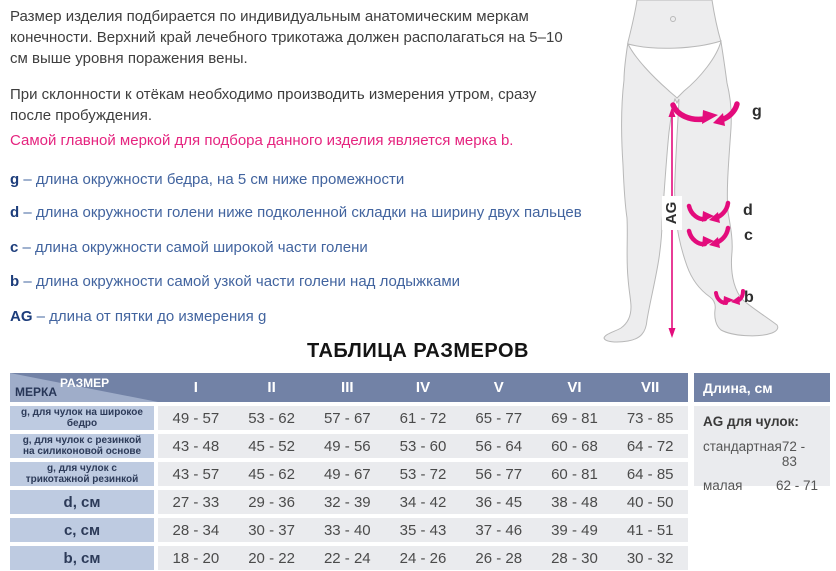 The height and width of the screenshot is (571, 836). Describe the element at coordinates (196, 558) in the screenshot. I see `table-cell: 18 - 20` at that location.